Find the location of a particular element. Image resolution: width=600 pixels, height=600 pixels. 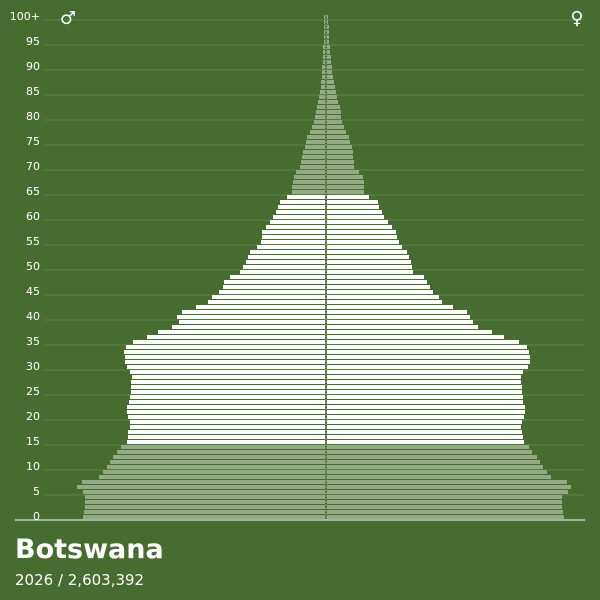

y-tick-label: 55 is located at coordinates (33, 241).